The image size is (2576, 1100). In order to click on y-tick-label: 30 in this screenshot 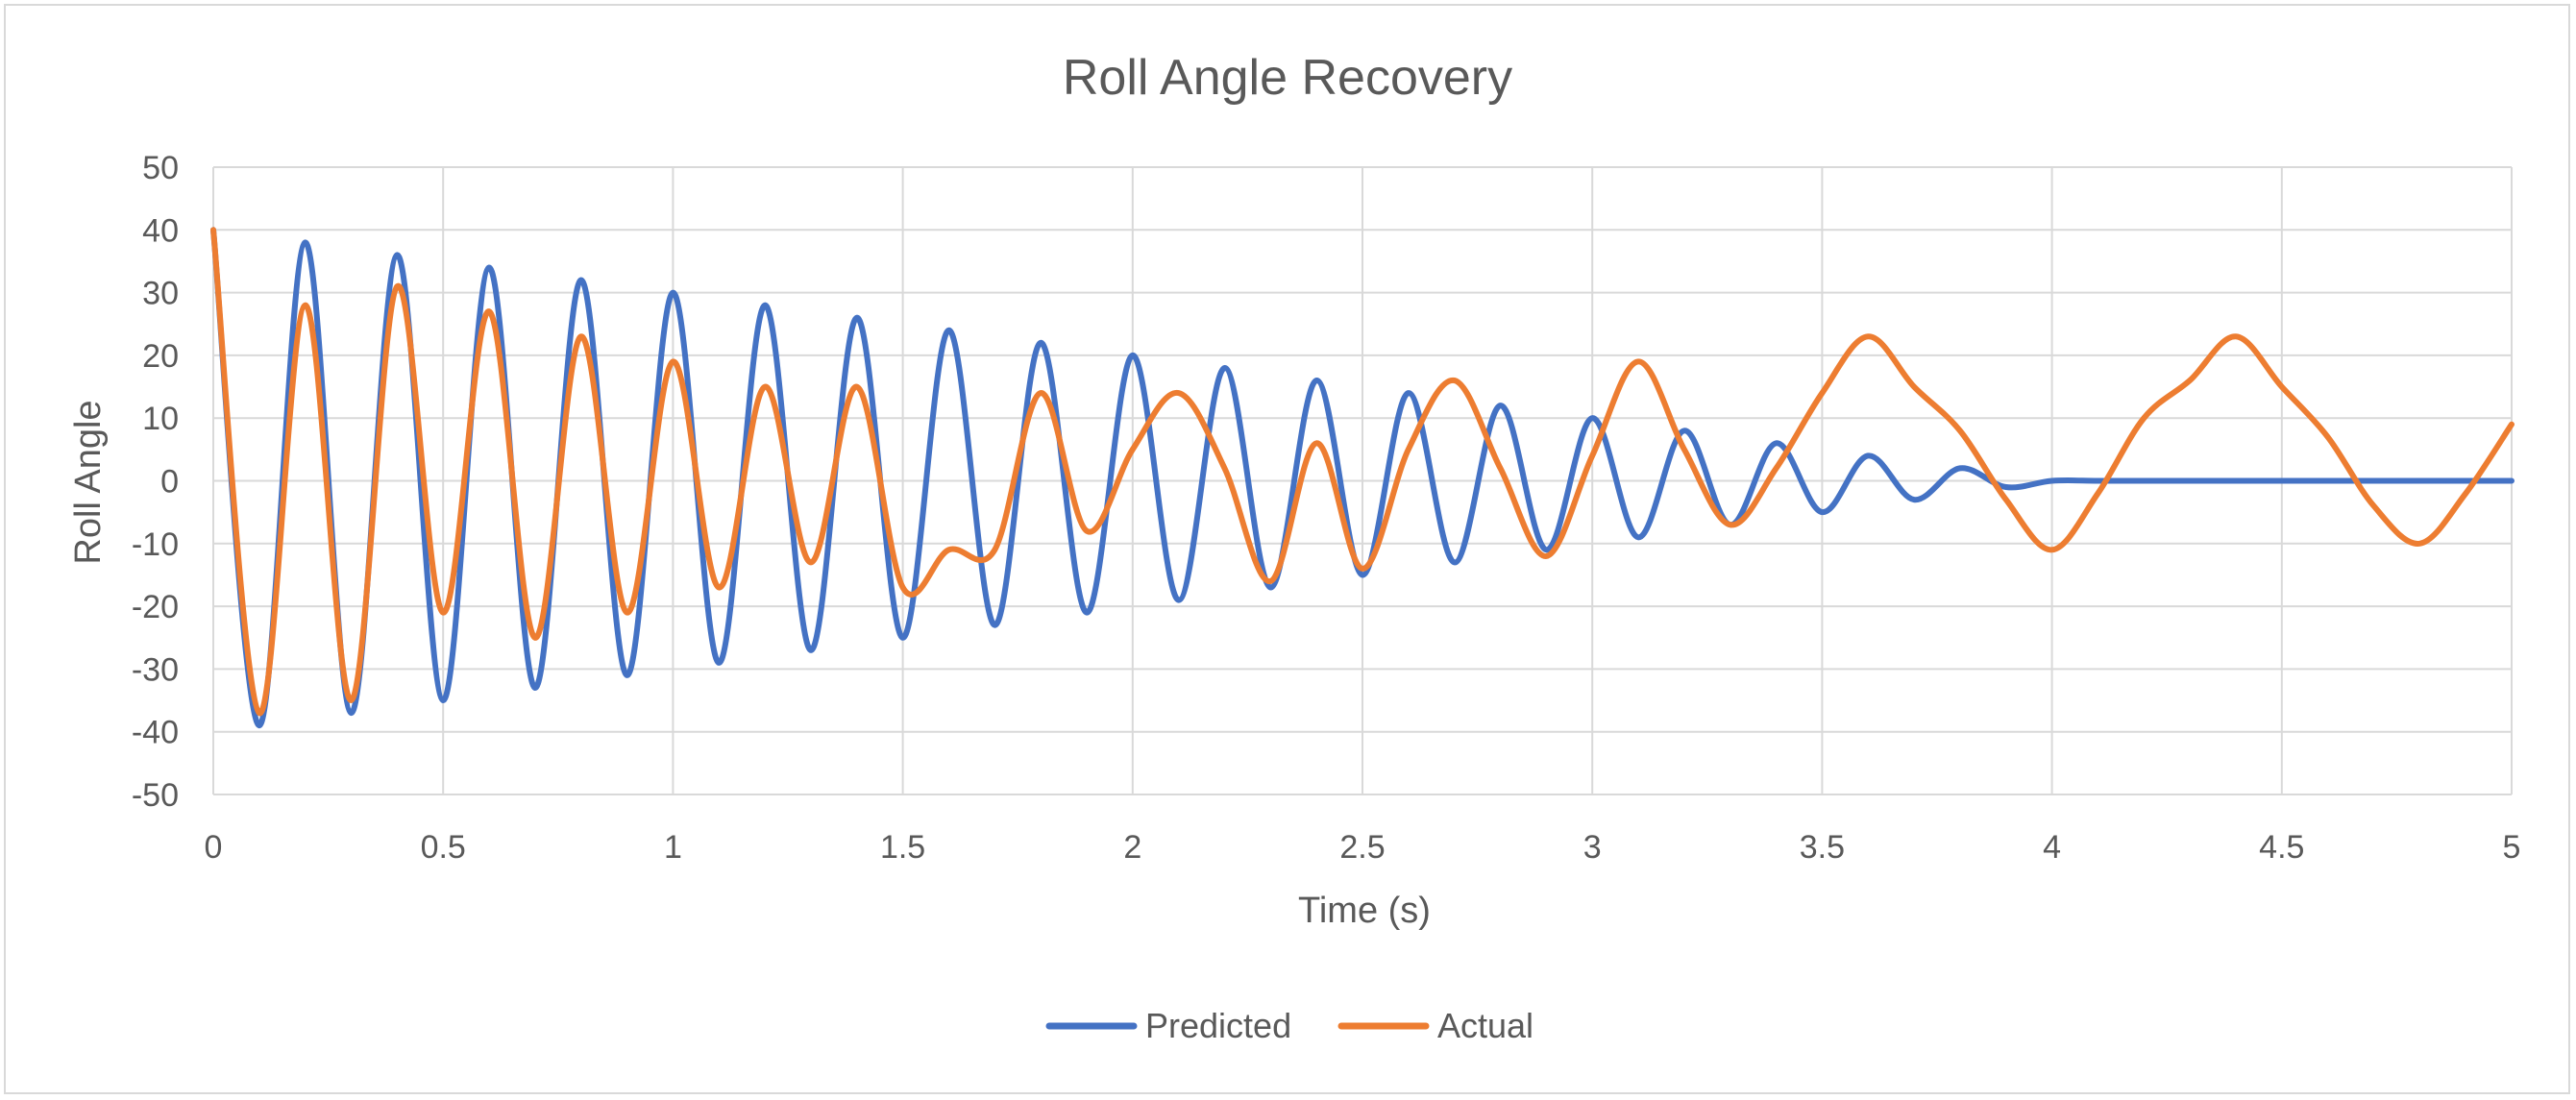, I will do `click(160, 294)`.